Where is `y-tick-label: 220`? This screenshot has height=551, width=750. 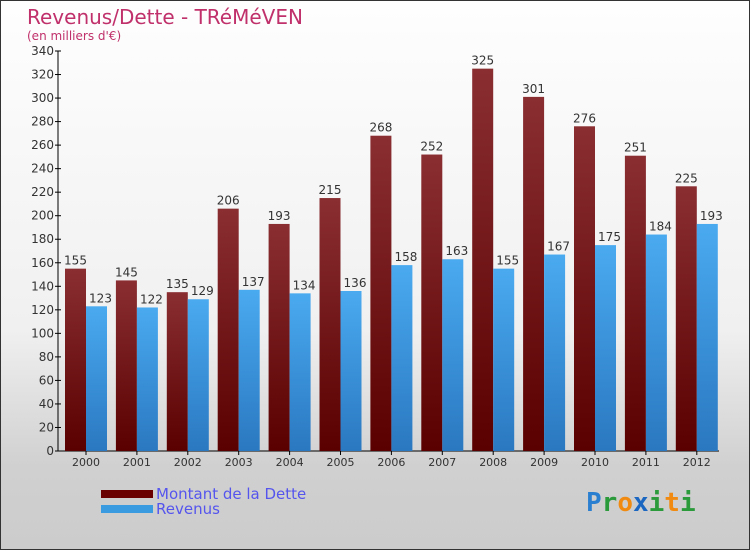
y-tick-label: 220 is located at coordinates (42, 192).